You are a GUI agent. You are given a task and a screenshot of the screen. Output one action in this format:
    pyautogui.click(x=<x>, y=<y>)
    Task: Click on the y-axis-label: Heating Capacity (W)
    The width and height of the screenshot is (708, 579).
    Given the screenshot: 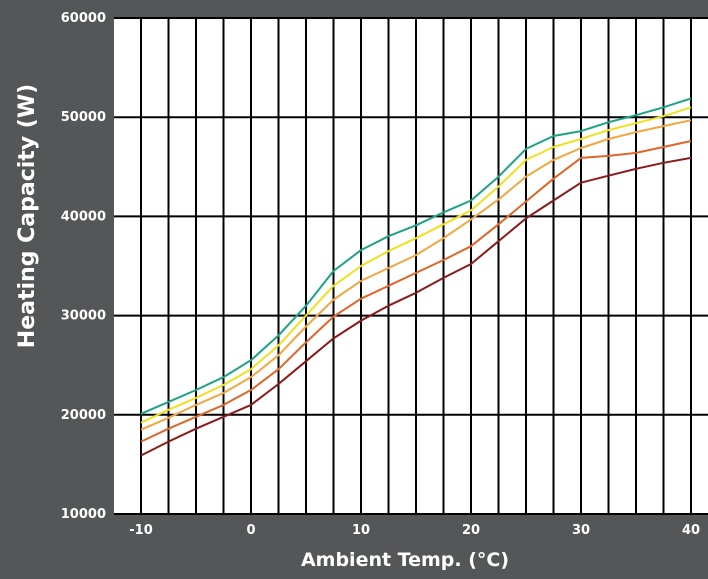 What is the action you would take?
    pyautogui.click(x=27, y=216)
    